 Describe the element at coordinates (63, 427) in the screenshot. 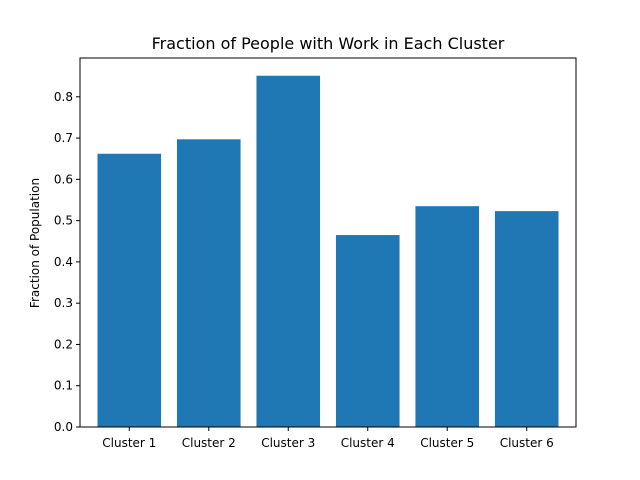

I see `y-tick-label: 0.0` at that location.